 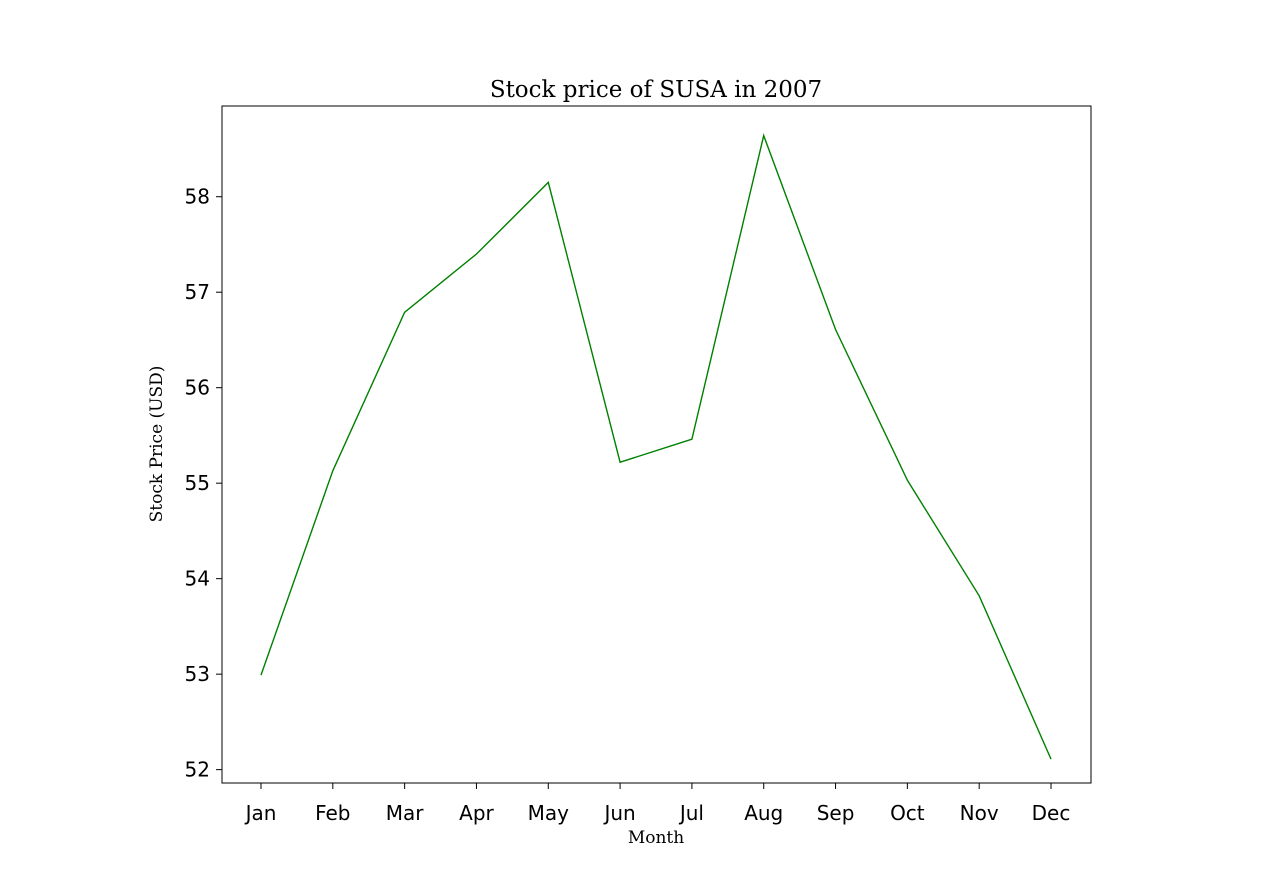 What do you see at coordinates (197, 388) in the screenshot?
I see `y-tick-label: 56` at bounding box center [197, 388].